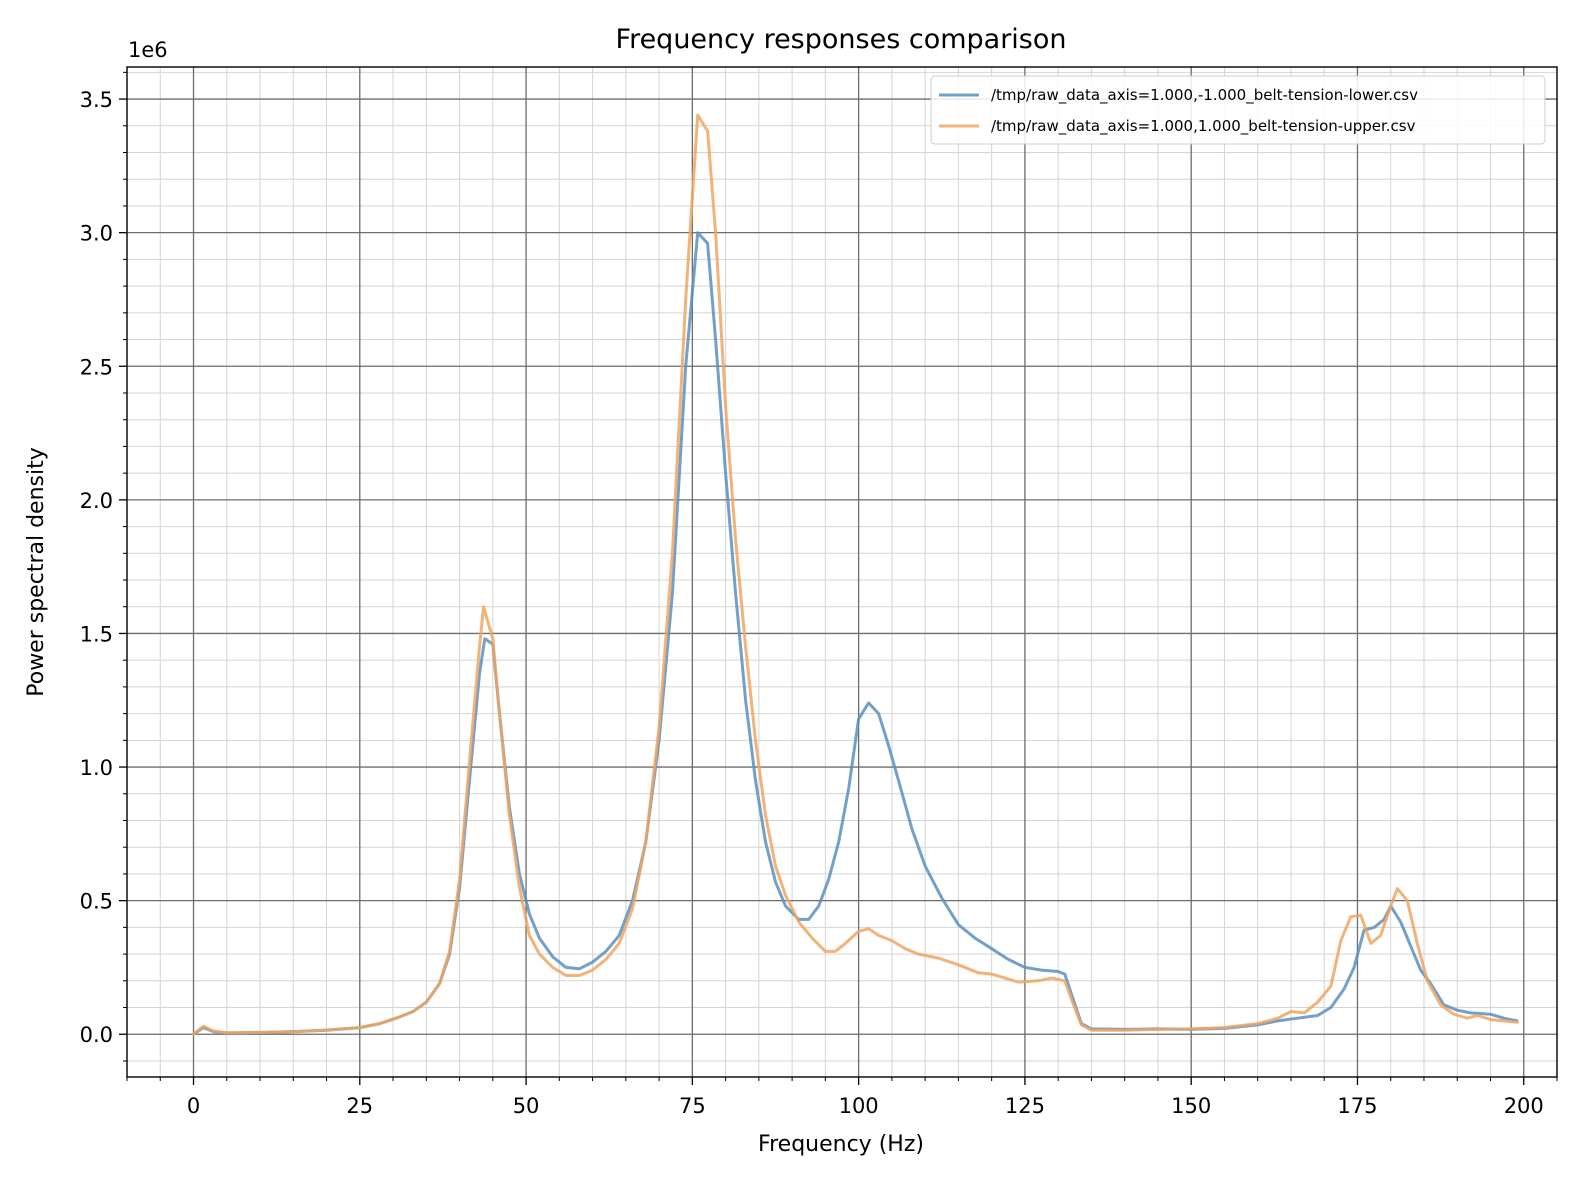 This screenshot has width=1576, height=1186. Describe the element at coordinates (193, 1106) in the screenshot. I see `x-tick-label: 0` at that location.